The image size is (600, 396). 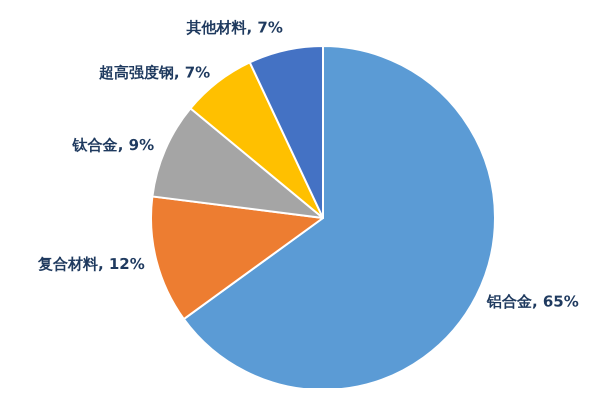 I want to click on slice-label: 超高强度钢, so click(x=136, y=73).